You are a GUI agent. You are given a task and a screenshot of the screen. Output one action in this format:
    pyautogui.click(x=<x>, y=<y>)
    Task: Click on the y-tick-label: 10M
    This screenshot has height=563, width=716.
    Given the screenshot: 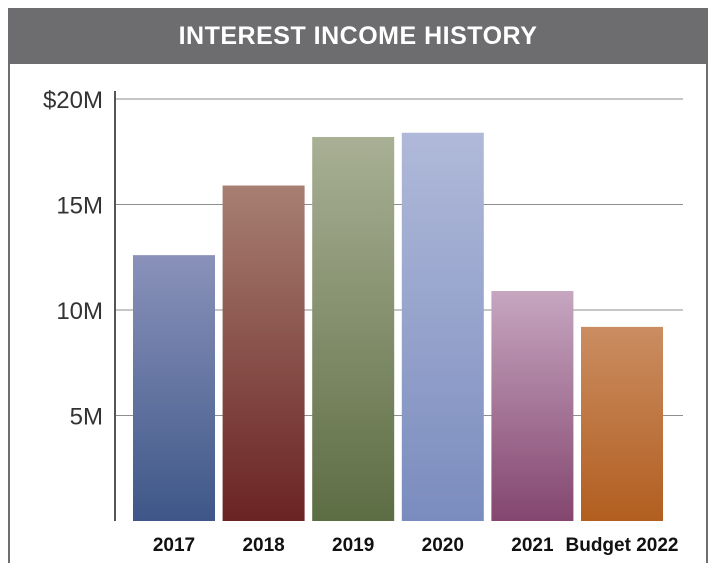 What is the action you would take?
    pyautogui.click(x=79, y=311)
    